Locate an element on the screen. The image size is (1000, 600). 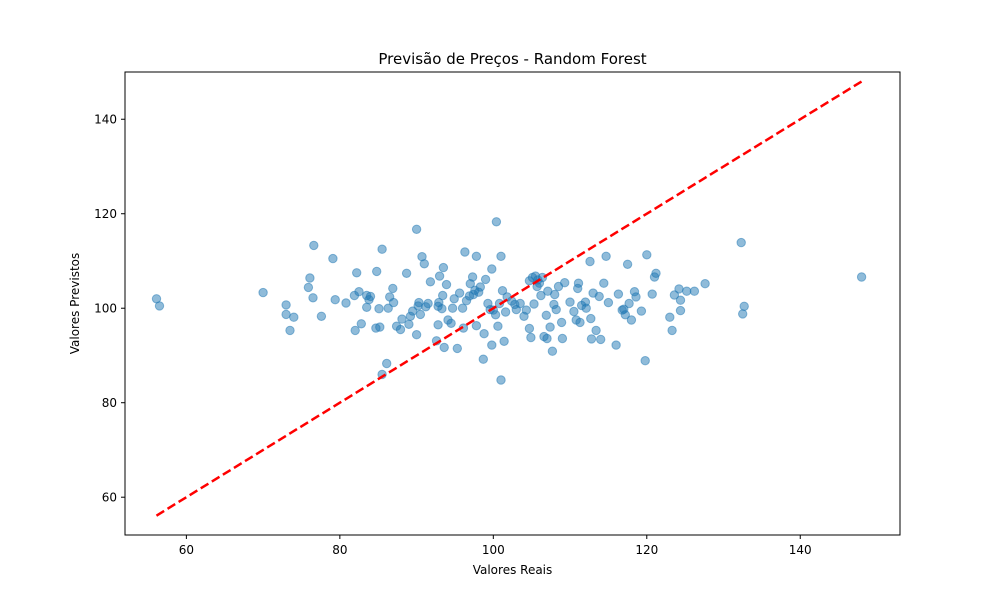
x-tick-label: 60 is located at coordinates (186, 550).